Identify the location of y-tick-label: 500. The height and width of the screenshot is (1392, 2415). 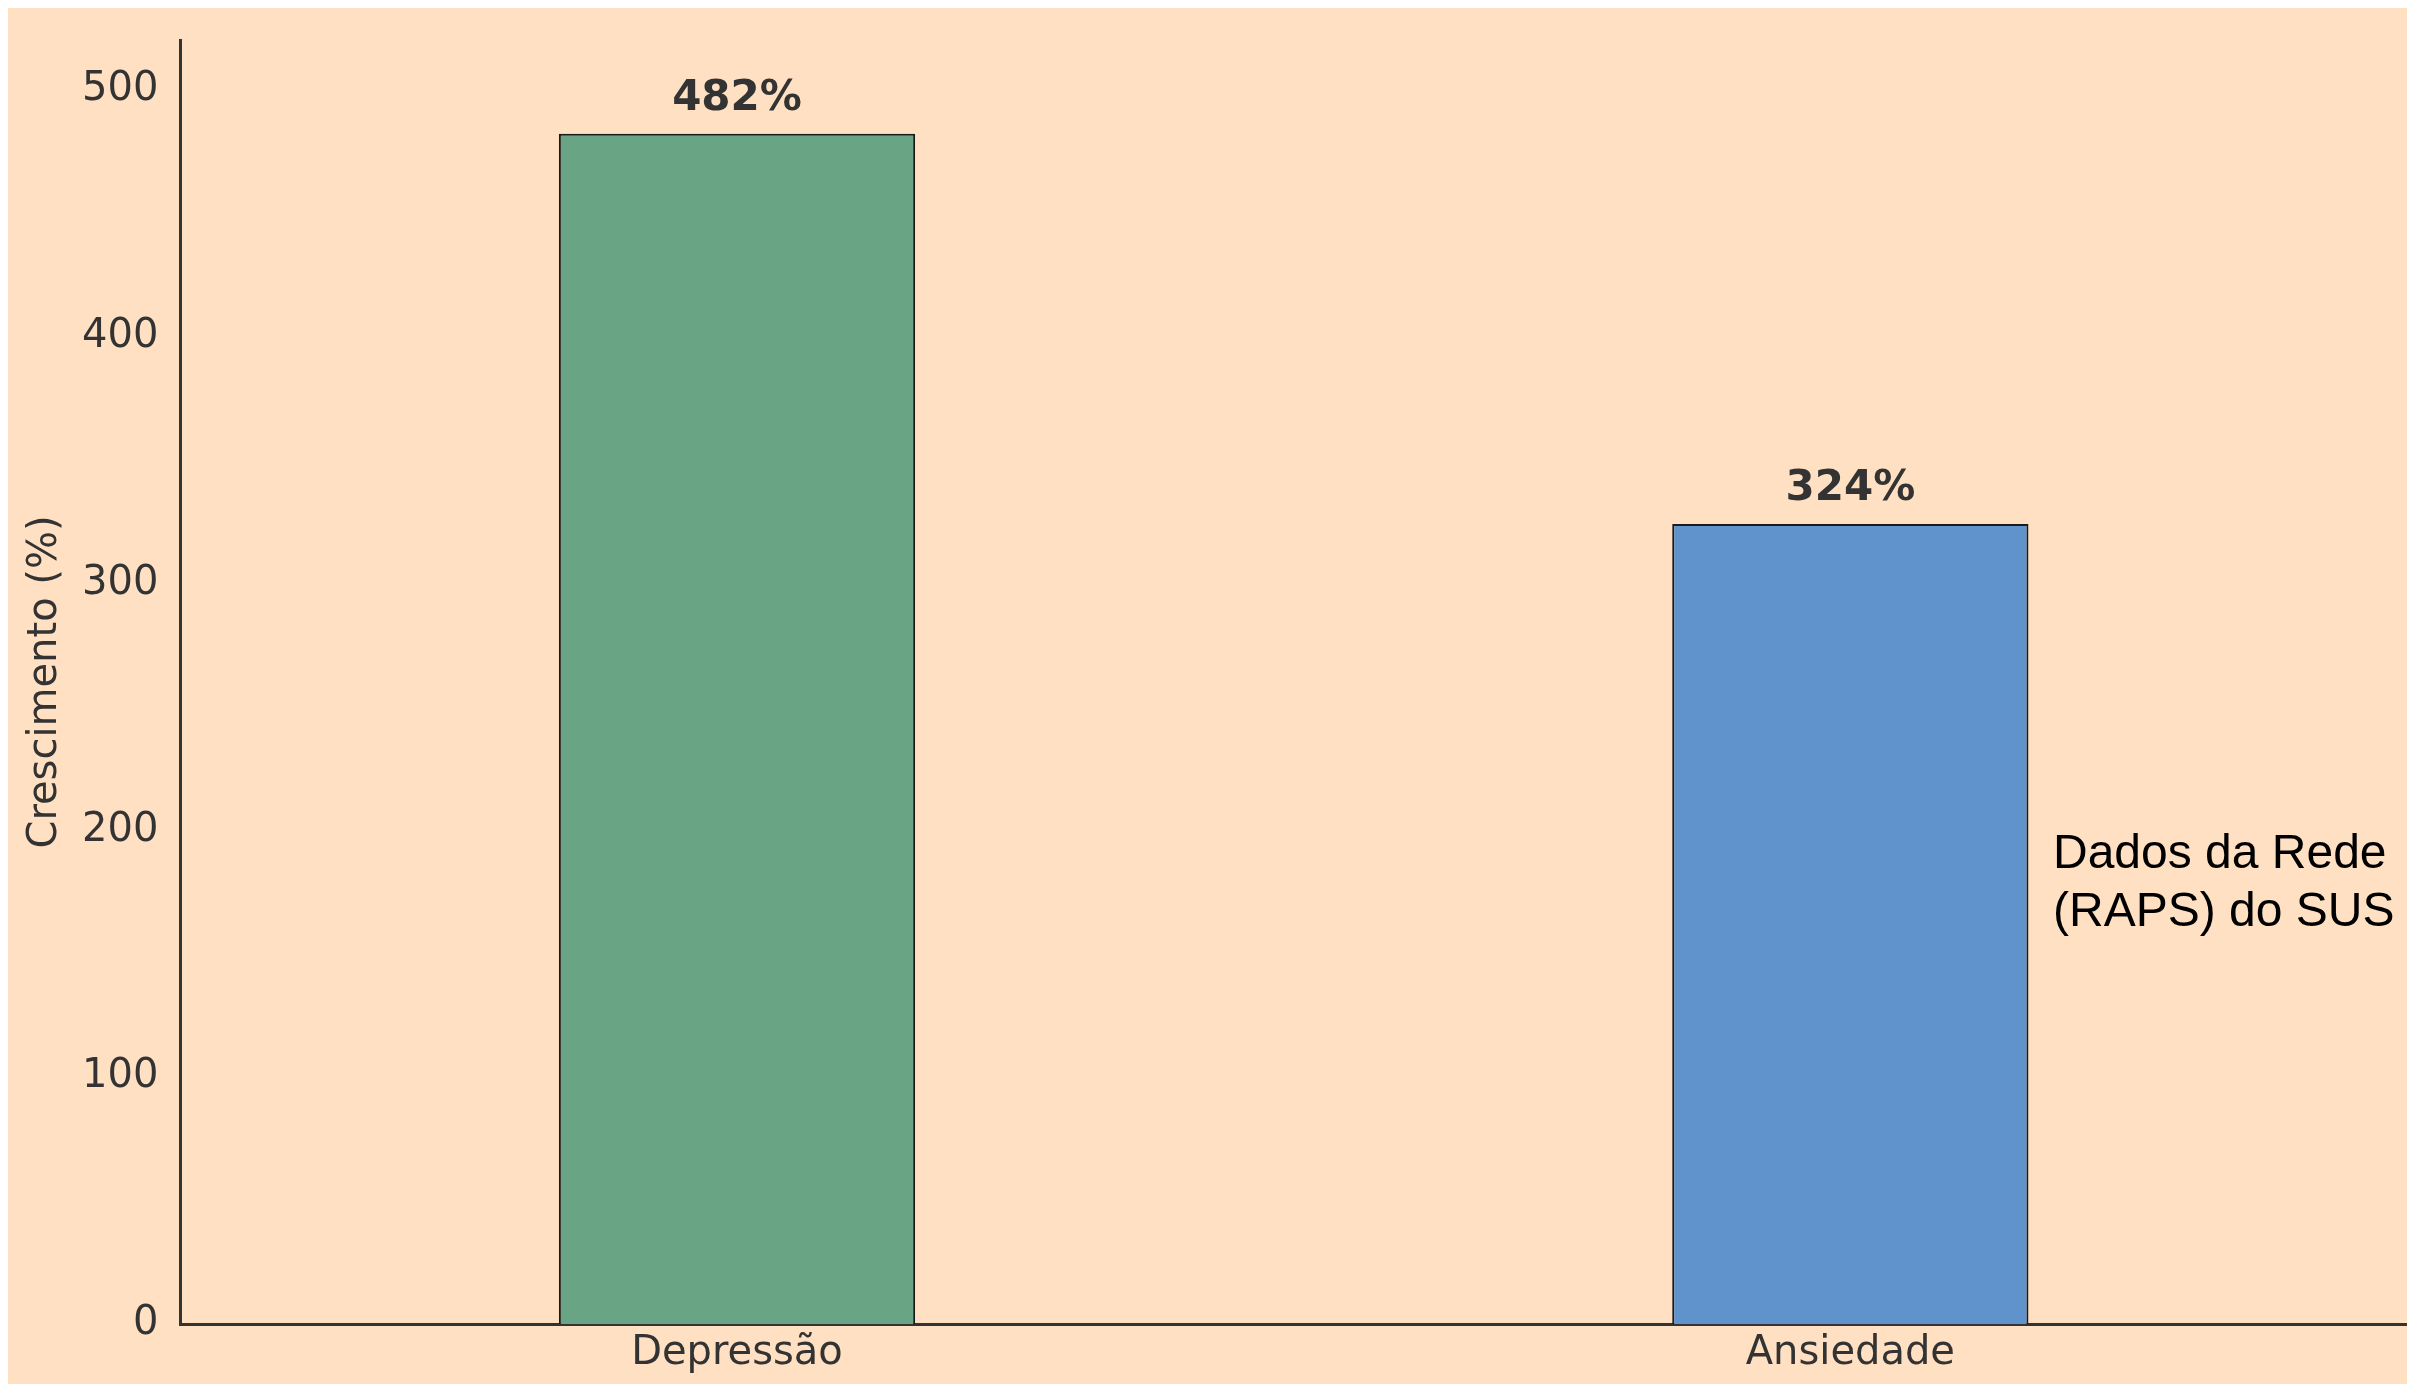
(120, 85).